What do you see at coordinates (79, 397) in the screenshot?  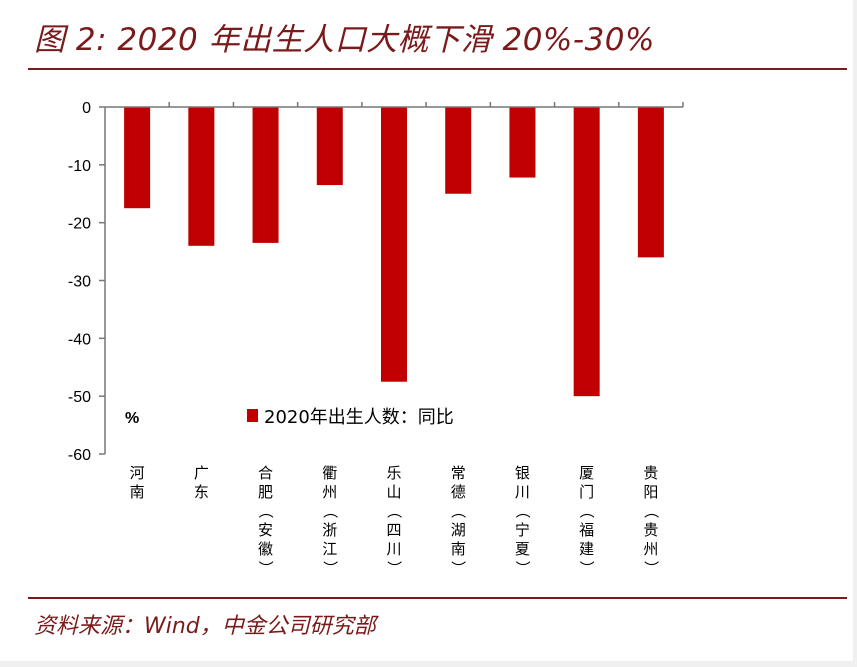 I see `y-tick-label: -50` at bounding box center [79, 397].